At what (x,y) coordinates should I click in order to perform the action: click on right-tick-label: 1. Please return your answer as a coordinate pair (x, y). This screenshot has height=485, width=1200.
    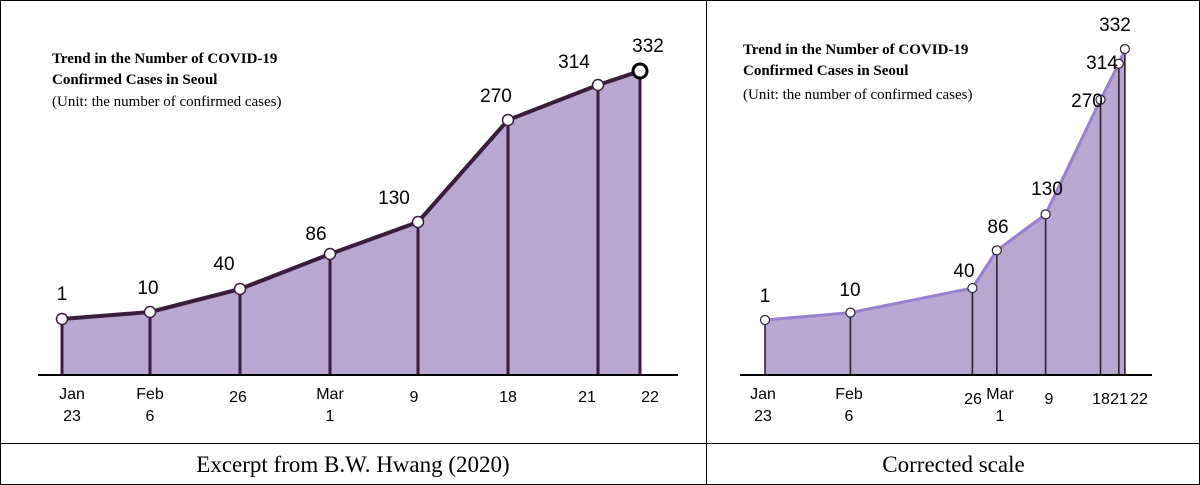
    Looking at the image, I should click on (1000, 416).